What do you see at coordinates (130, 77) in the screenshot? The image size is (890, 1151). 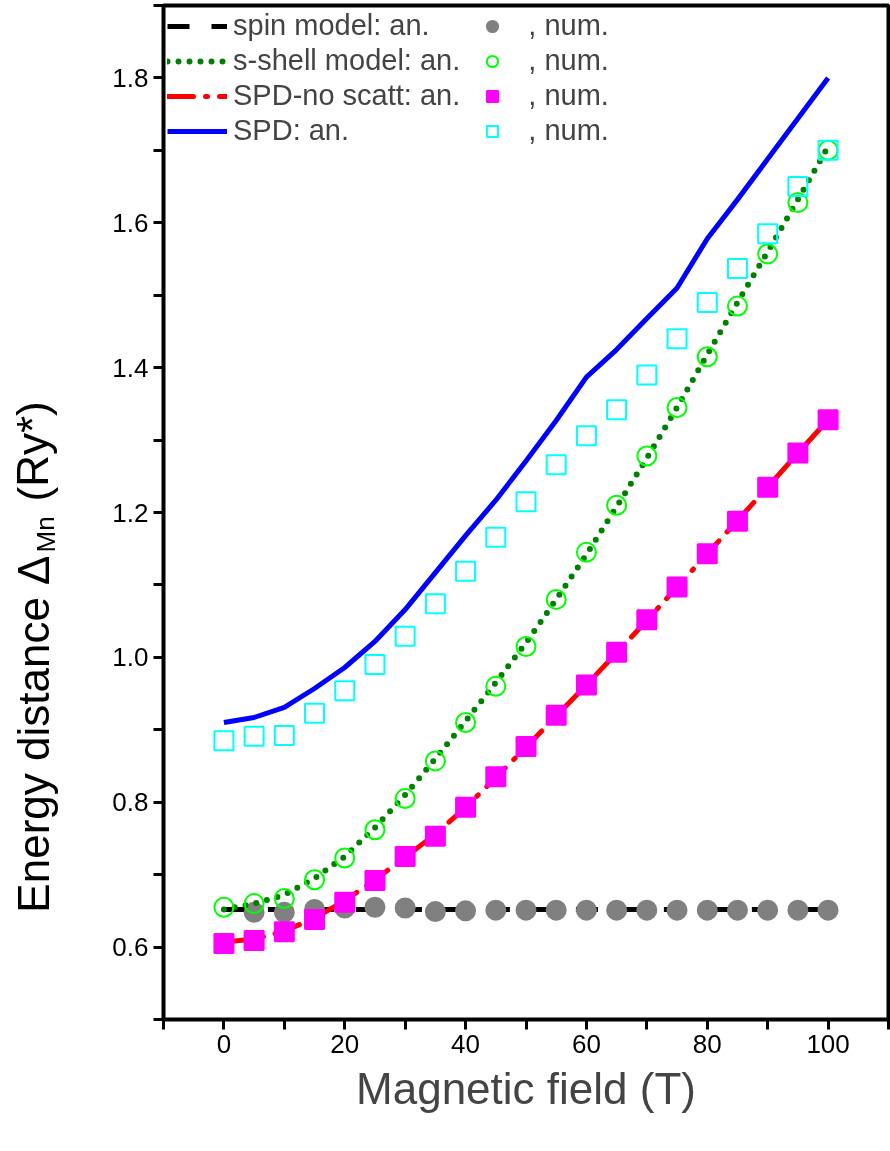 I see `y-tick-label: 1.8` at bounding box center [130, 77].